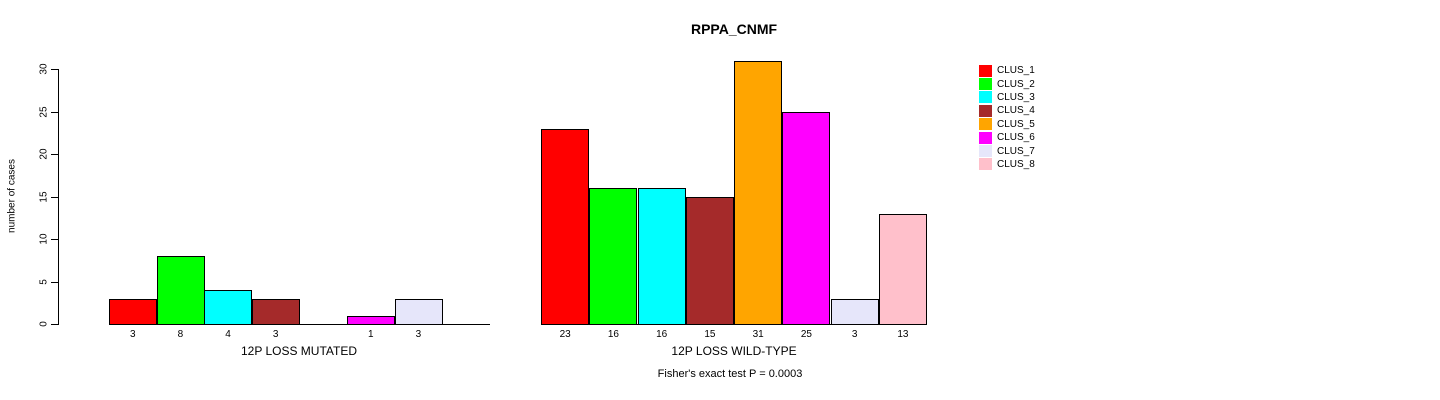 Image resolution: width=1440 pixels, height=400 pixels. I want to click on legend-item: CLUS_8, so click(1007, 164).